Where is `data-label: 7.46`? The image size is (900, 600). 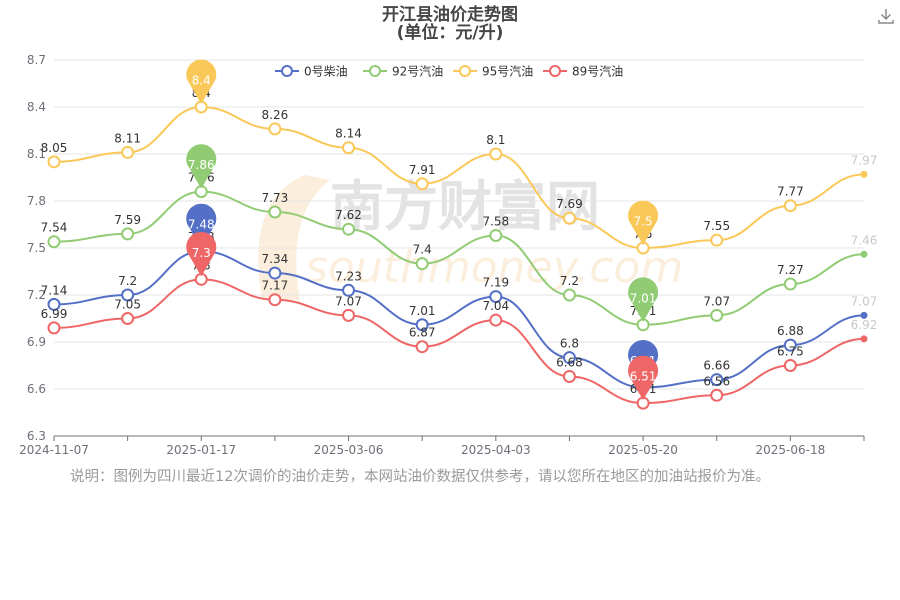 data-label: 7.46 is located at coordinates (864, 240).